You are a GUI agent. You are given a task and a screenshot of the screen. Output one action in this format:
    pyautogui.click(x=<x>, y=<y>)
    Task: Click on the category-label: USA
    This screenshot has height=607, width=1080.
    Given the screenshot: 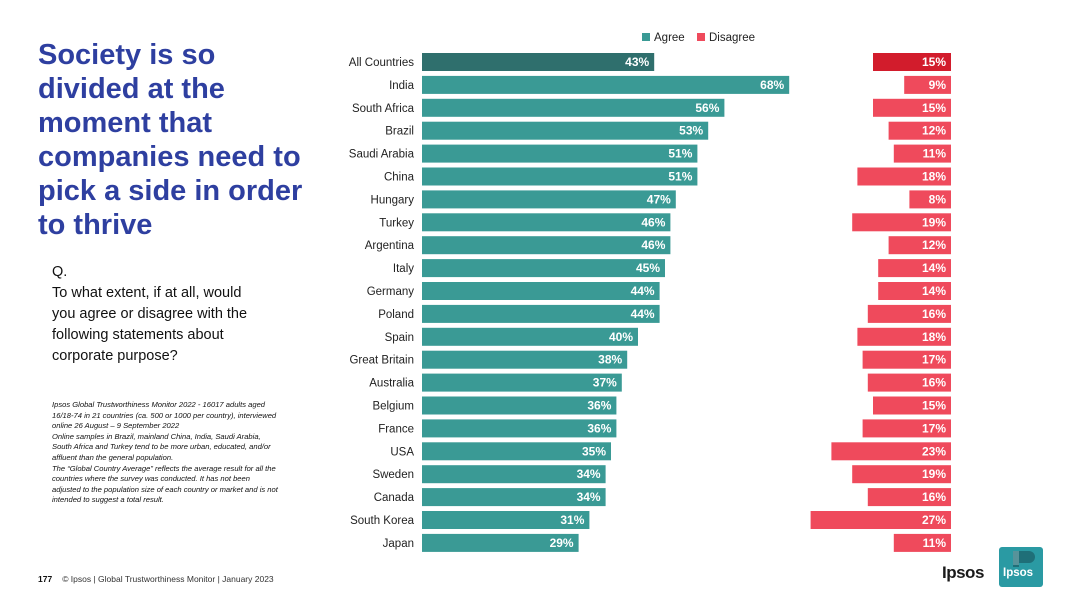 What is the action you would take?
    pyautogui.click(x=402, y=452)
    